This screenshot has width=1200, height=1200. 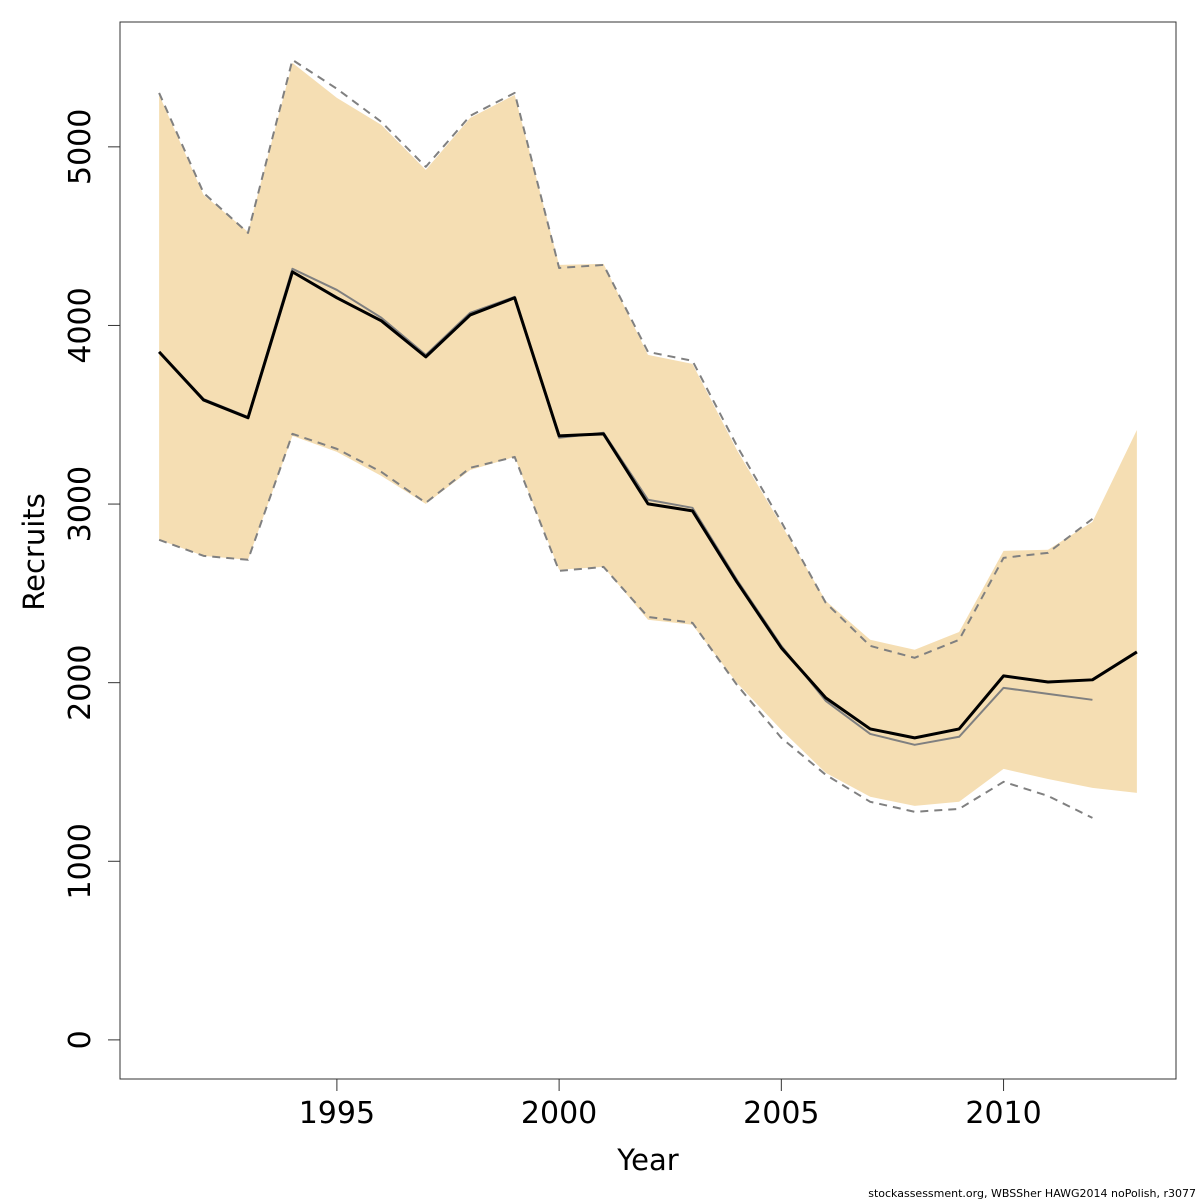 I want to click on x-tick-label: 1995, so click(x=337, y=1113).